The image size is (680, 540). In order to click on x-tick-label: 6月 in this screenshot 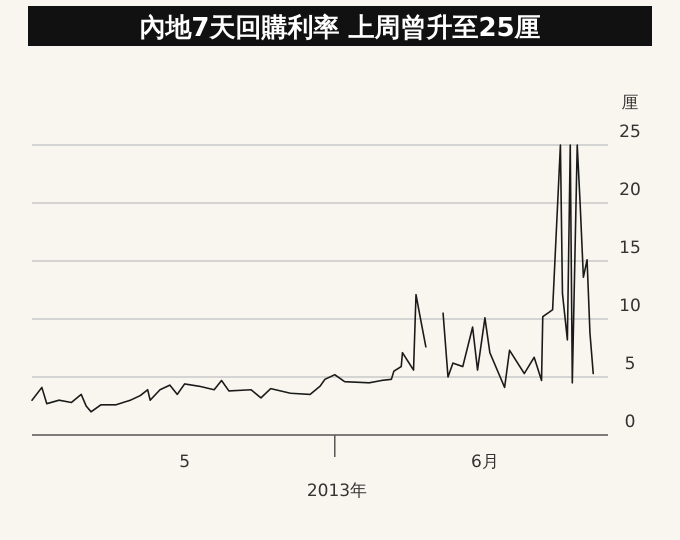, I will do `click(485, 462)`.